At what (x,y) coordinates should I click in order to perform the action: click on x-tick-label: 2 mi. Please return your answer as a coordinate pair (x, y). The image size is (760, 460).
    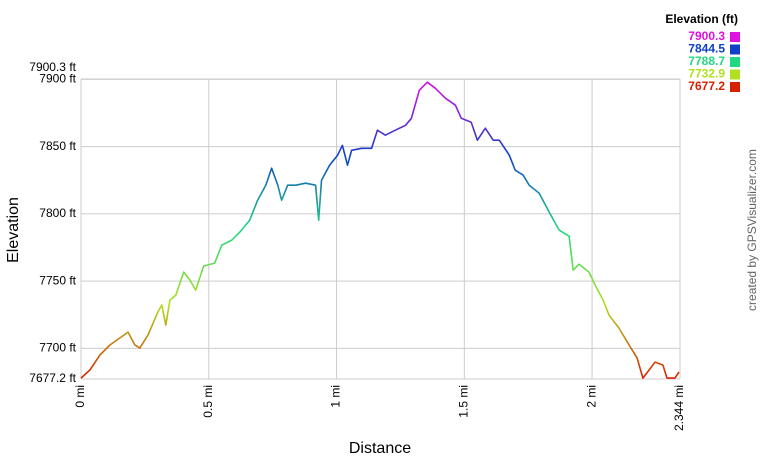
    Looking at the image, I should click on (591, 396).